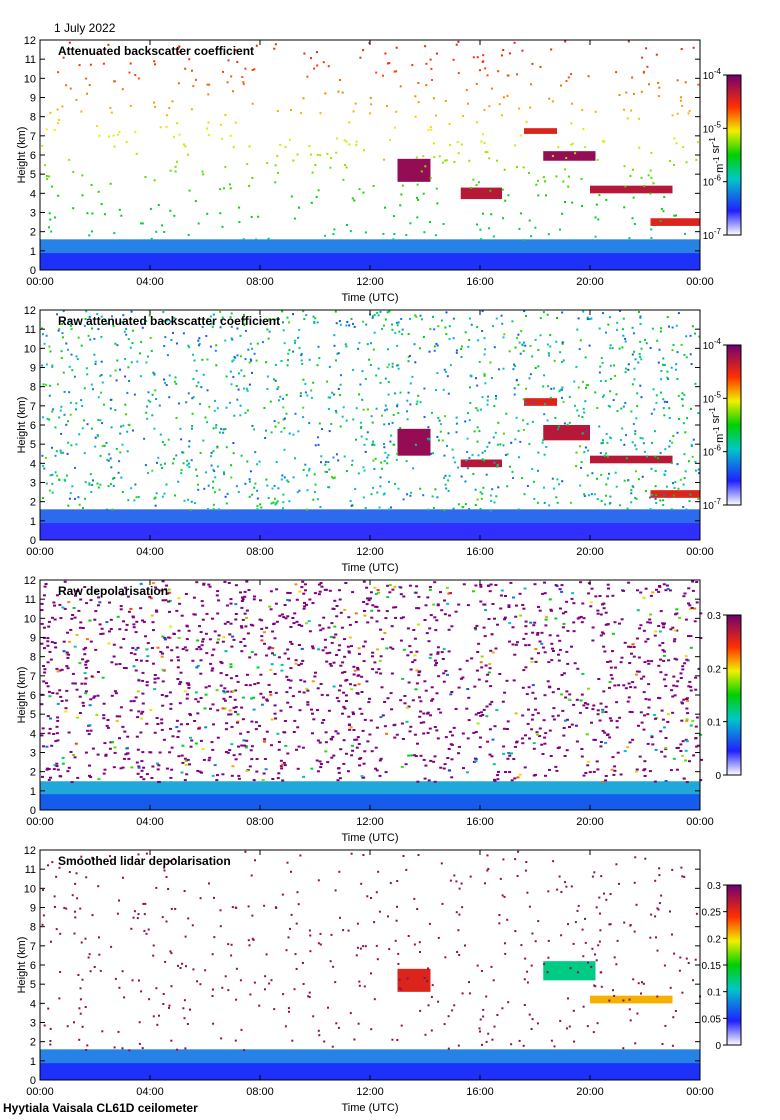 Image resolution: width=780 pixels, height=1120 pixels. I want to click on colorbar, so click(734, 425).